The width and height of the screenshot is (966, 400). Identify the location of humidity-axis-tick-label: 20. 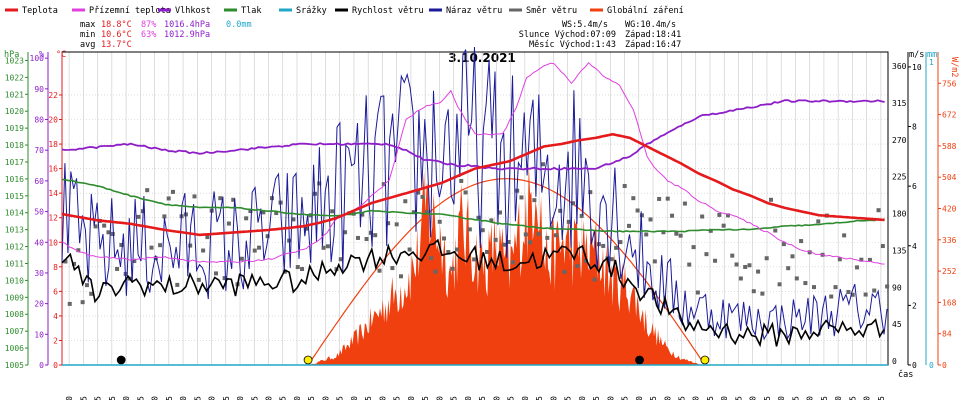
(39, 304).